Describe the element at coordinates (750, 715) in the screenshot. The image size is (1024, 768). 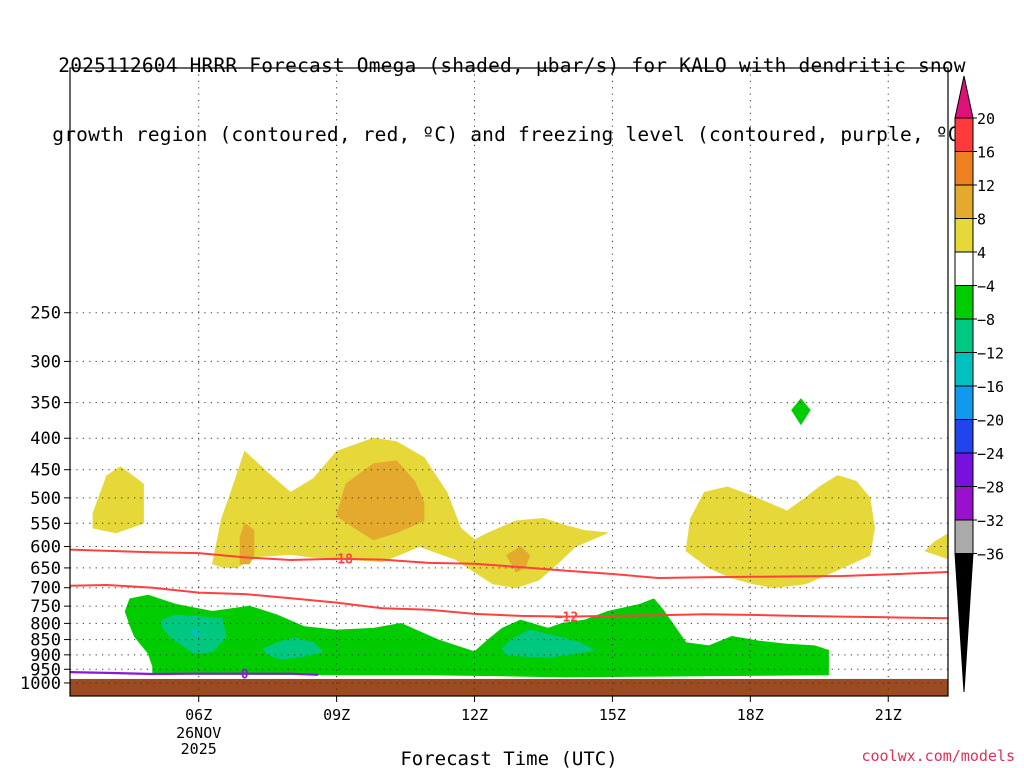
I see `x-tick-label-18Z: 18Z` at that location.